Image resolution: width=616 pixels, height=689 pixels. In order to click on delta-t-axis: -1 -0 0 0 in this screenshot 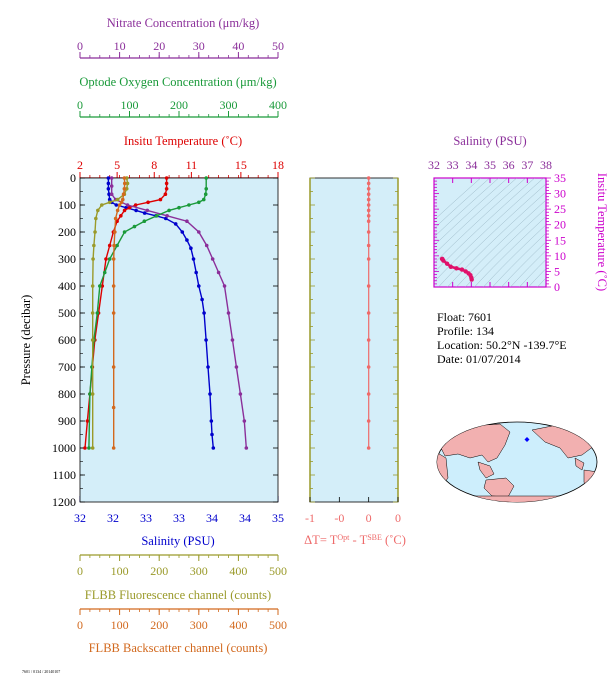, I will do `click(353, 351)`.